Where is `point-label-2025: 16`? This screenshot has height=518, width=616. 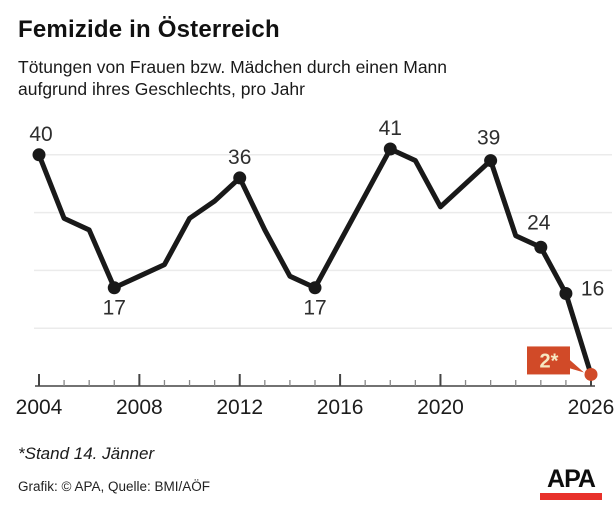
point-label-2025: 16 is located at coordinates (592, 289).